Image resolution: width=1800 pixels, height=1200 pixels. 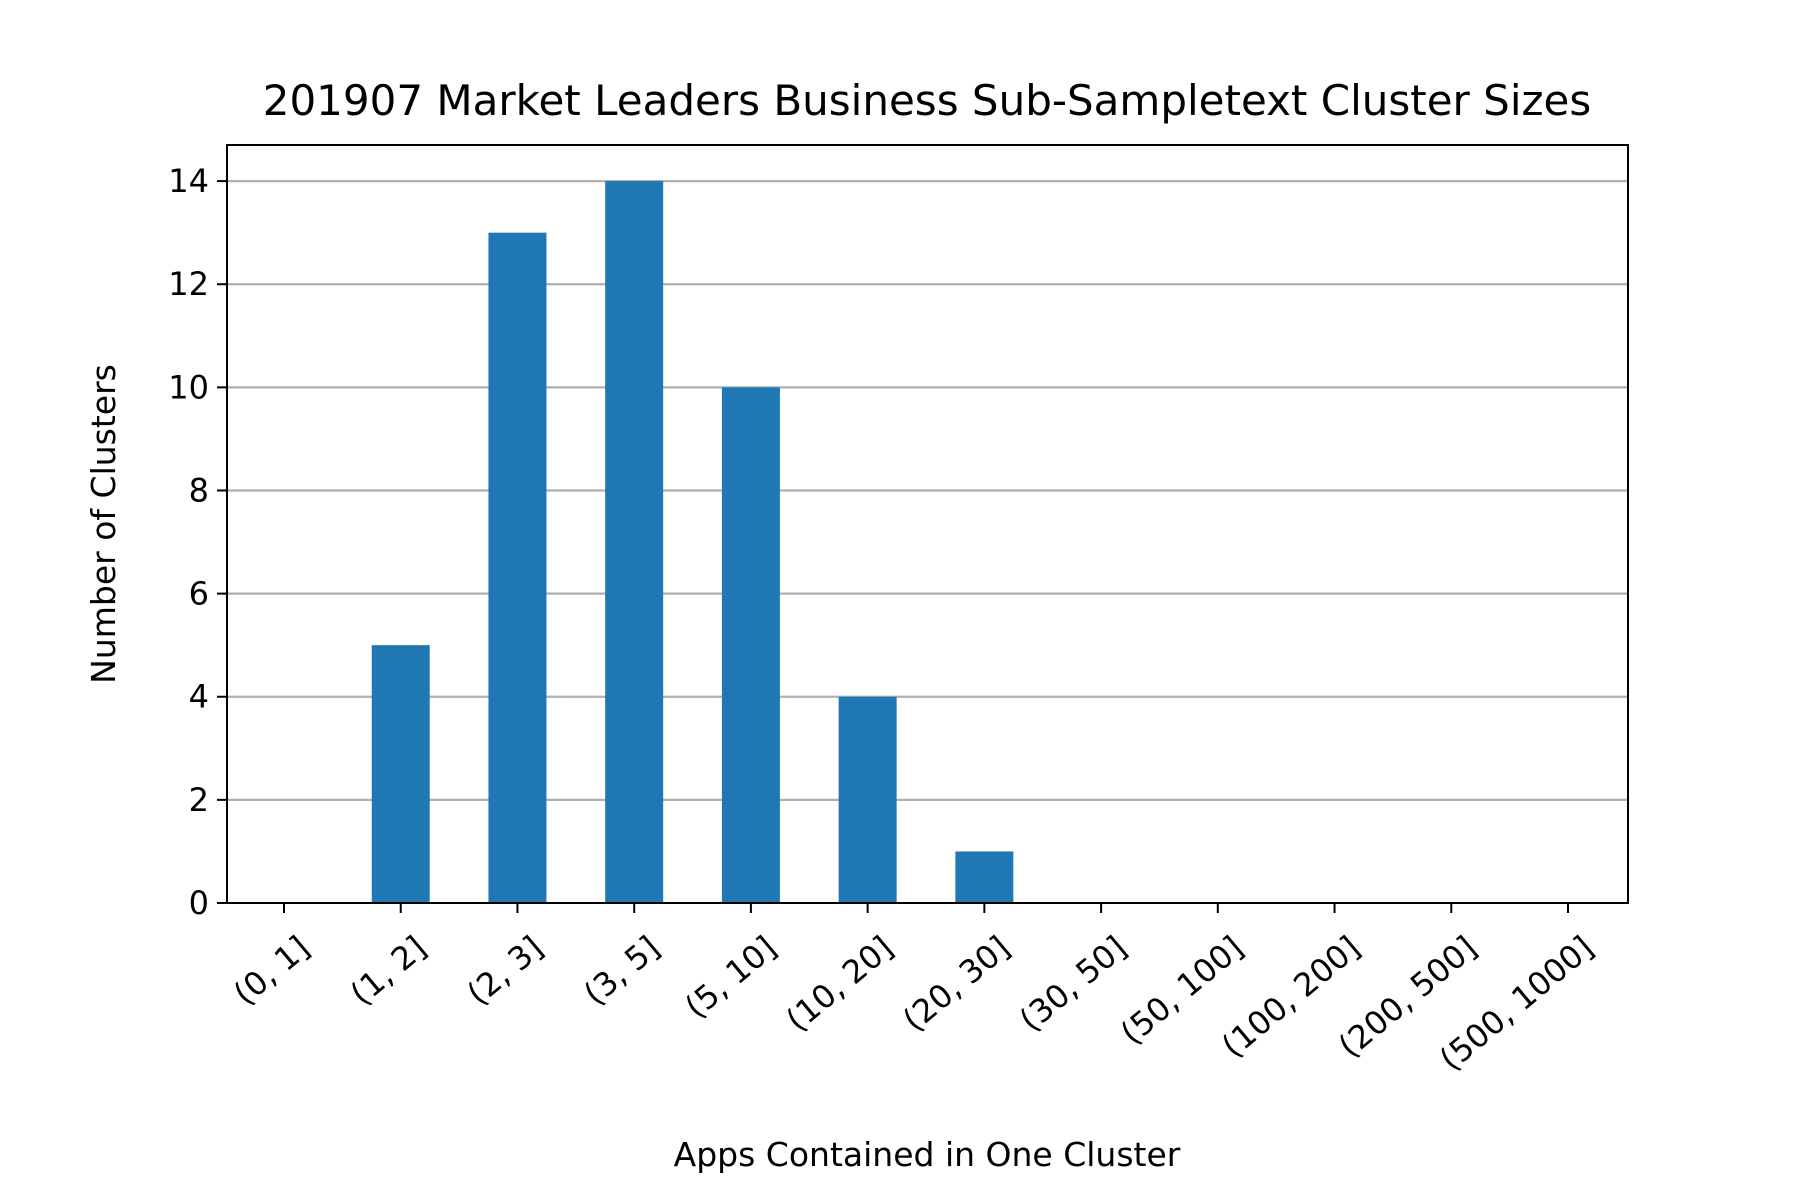 What do you see at coordinates (199, 697) in the screenshot?
I see `y-tick-label: 4` at bounding box center [199, 697].